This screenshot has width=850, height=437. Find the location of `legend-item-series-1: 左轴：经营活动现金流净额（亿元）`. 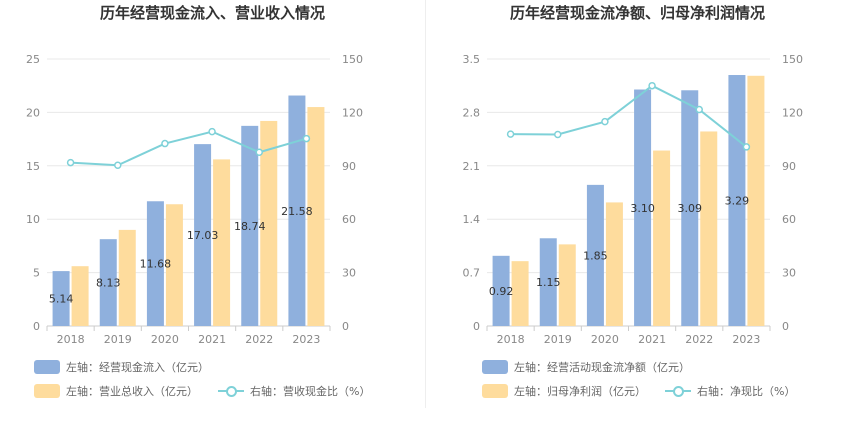

legend-item-series-1: 左轴：经营活动现金流净额（亿元） is located at coordinates (586, 367).